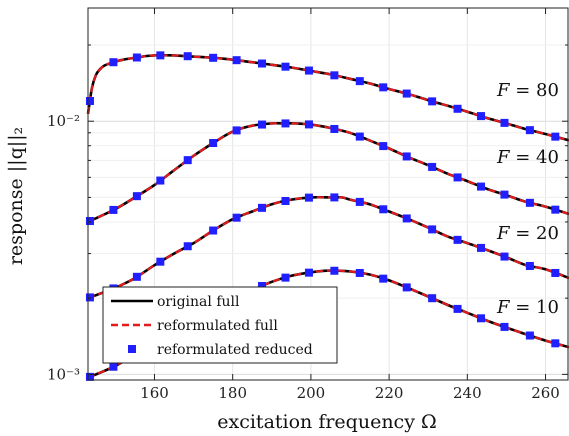  Describe the element at coordinates (467, 393) in the screenshot. I see `x-tick-label: 240` at that location.